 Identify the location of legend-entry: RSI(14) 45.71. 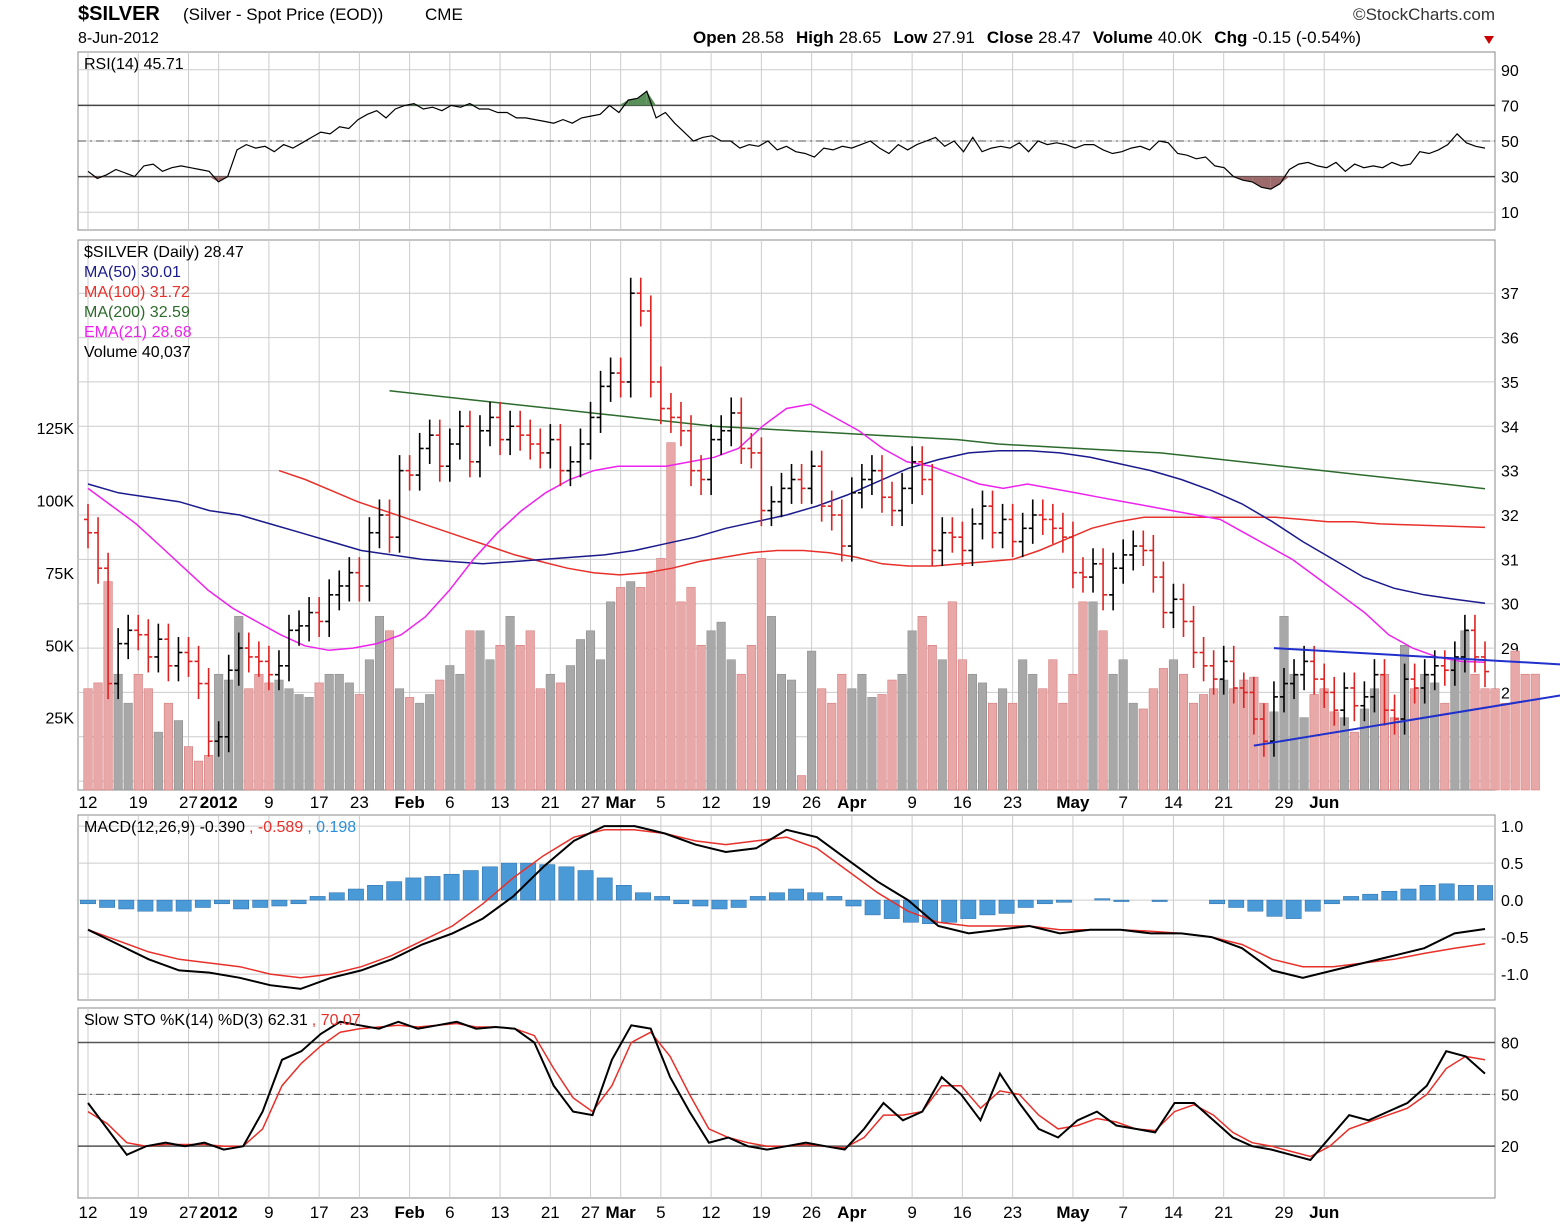
(134, 64).